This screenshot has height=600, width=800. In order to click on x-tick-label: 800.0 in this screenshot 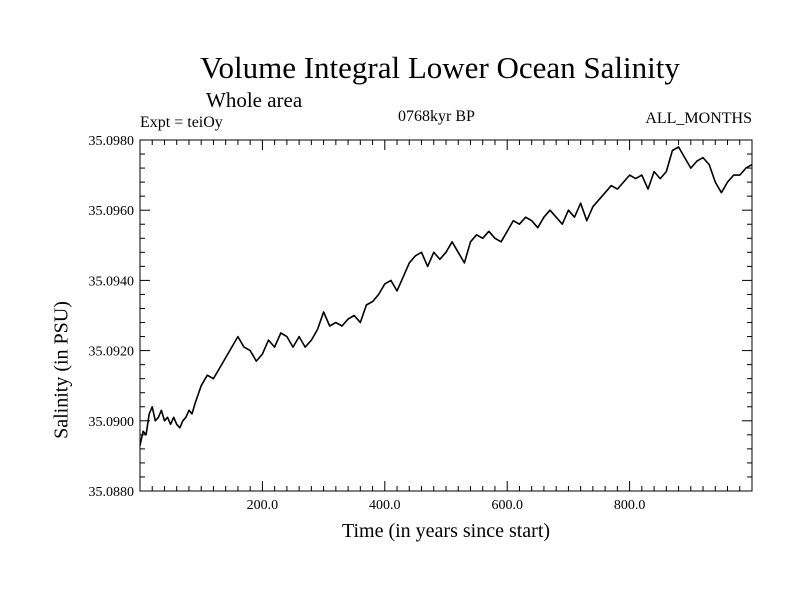, I will do `click(630, 505)`.